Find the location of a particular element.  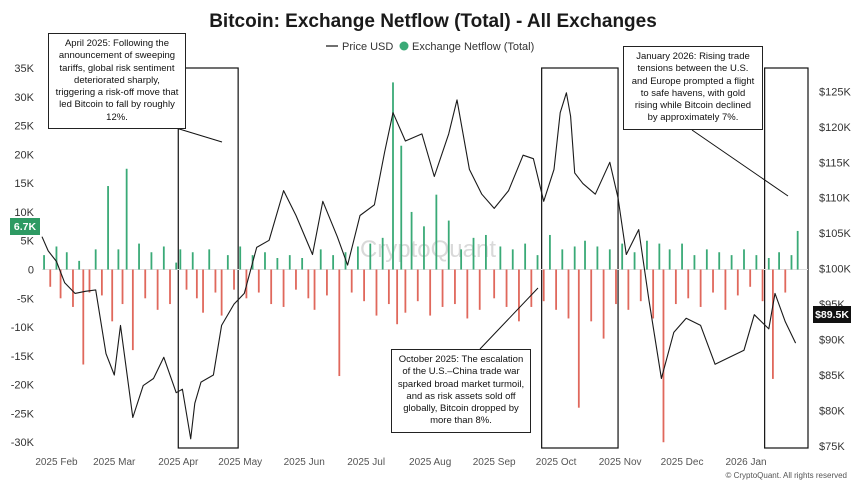

x-tick-label: 2025 Feb is located at coordinates (56, 462).